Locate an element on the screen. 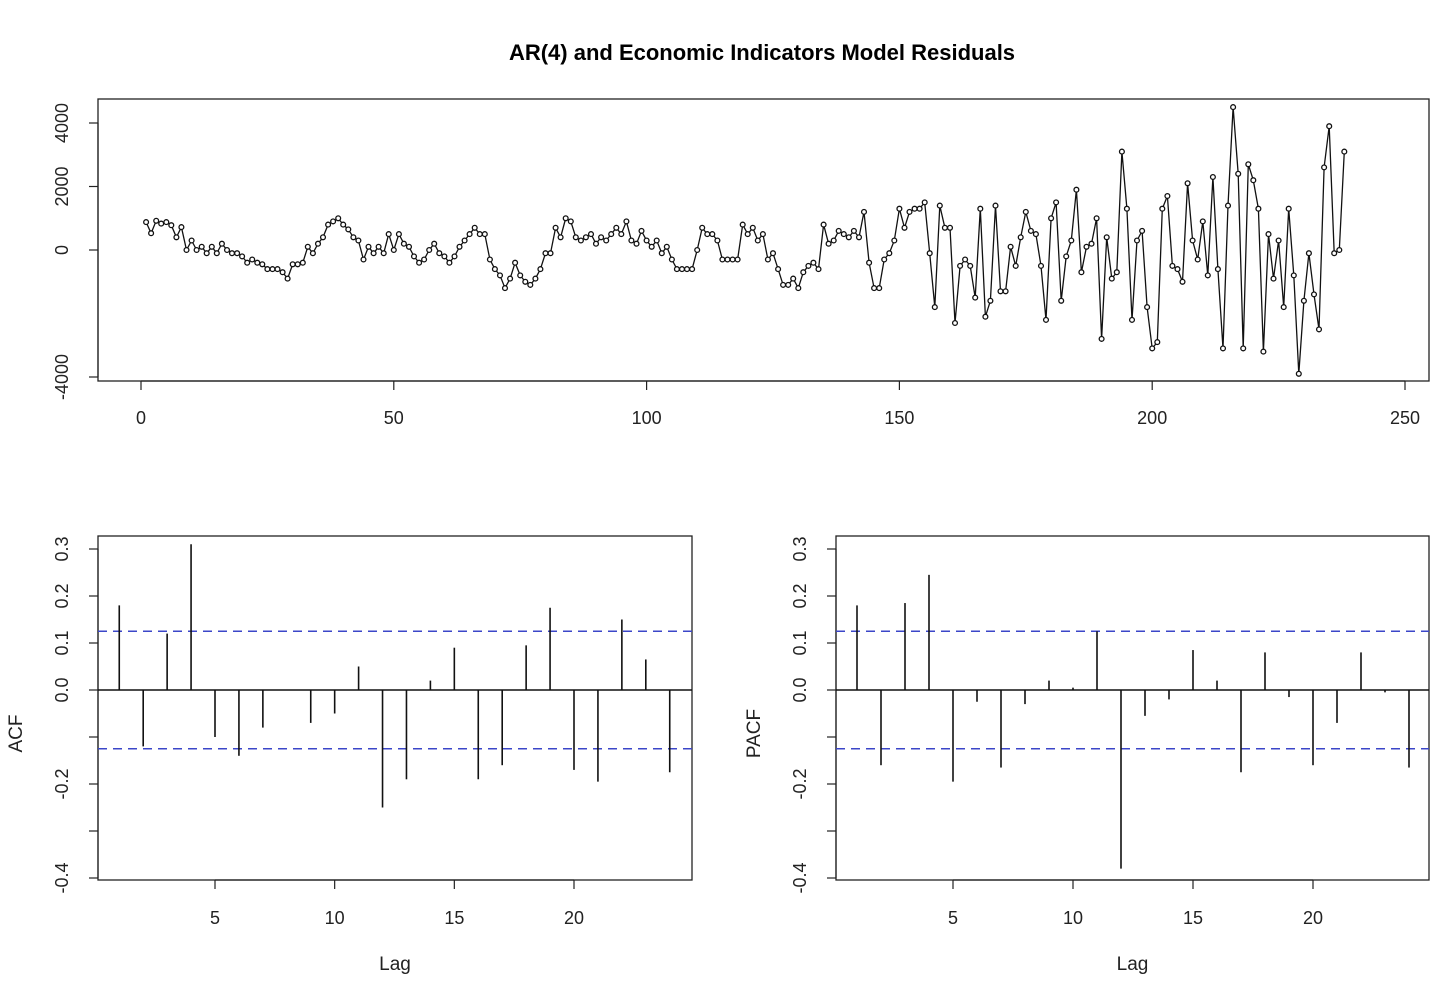 This screenshot has height=990, width=1456. pacf-x-label: Lag is located at coordinates (1133, 964).